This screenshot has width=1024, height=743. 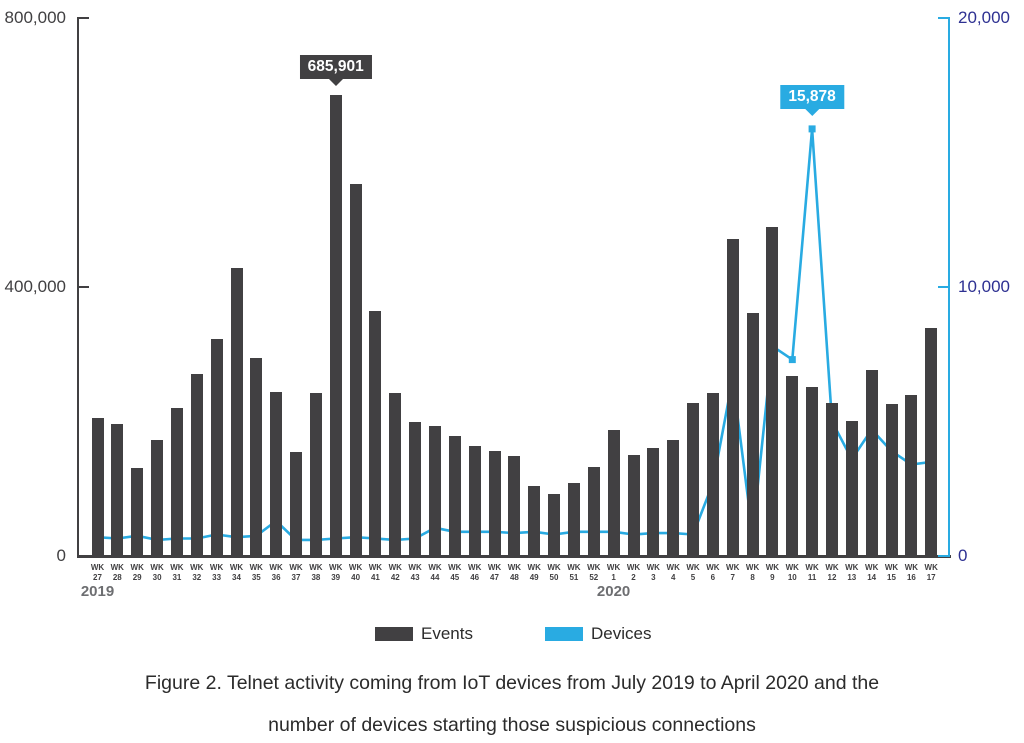 I want to click on legend-item-events: Events, so click(x=424, y=634).